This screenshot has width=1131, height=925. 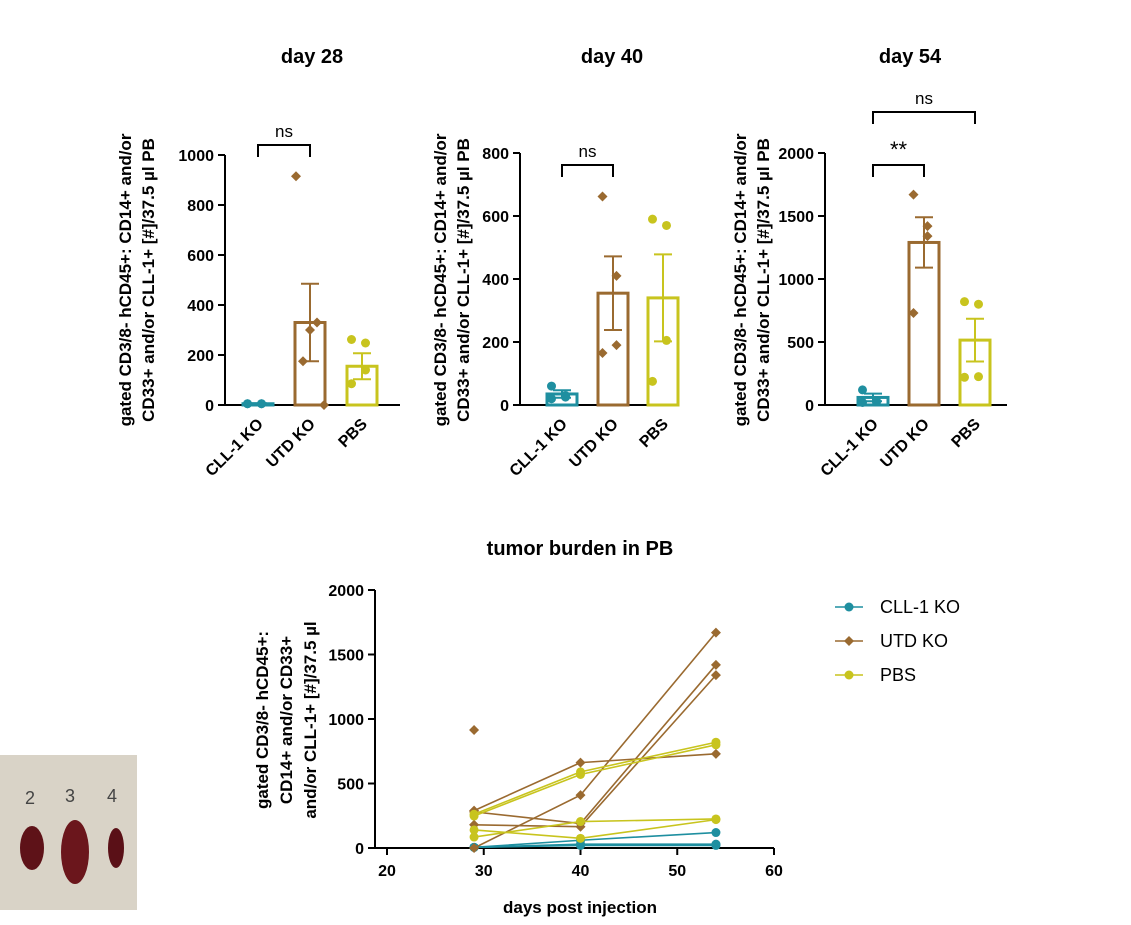 I want to click on y-tick-label: 500, so click(x=800, y=343).